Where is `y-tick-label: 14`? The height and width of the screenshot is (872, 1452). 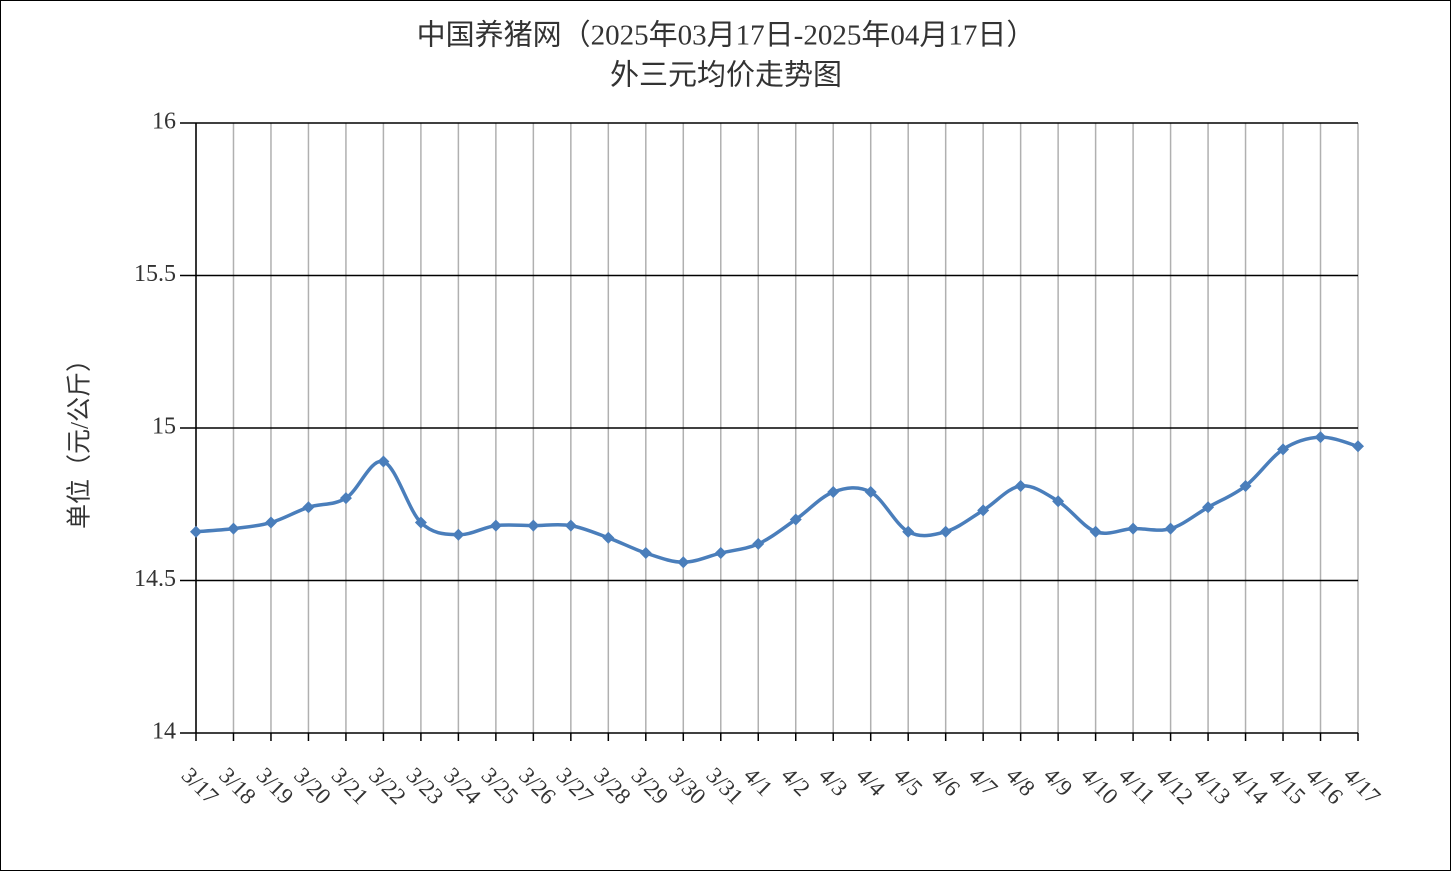 y-tick-label: 14 is located at coordinates (164, 732).